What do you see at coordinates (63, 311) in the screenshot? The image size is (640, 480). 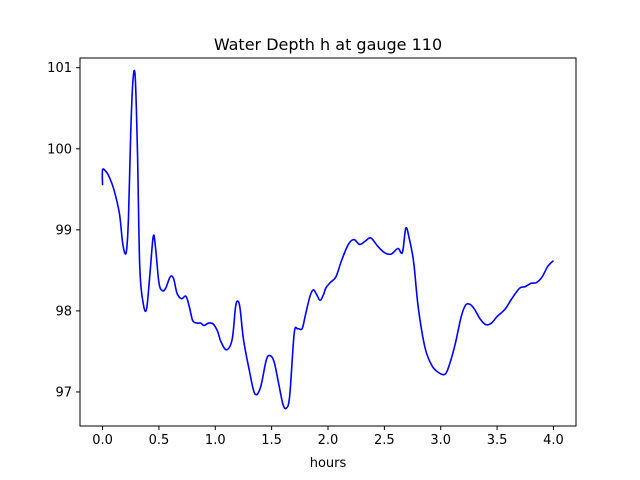 I see `y-tick-label: 98` at bounding box center [63, 311].